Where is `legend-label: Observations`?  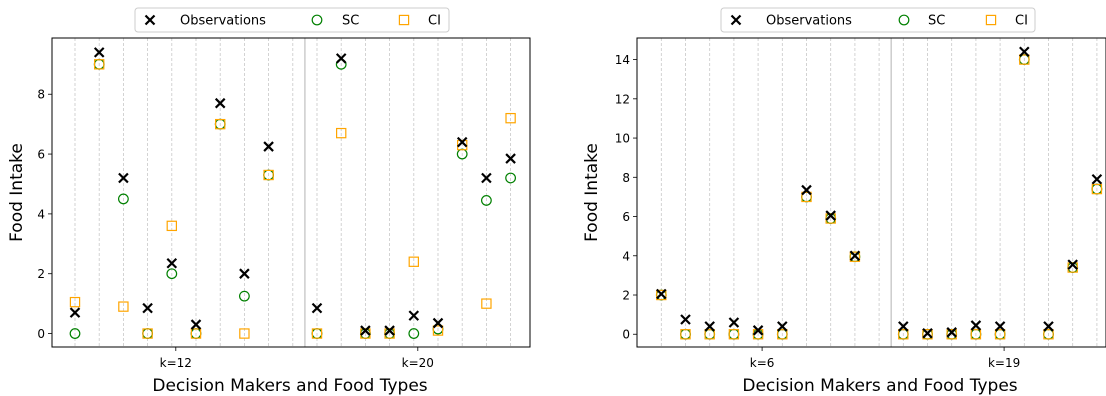 legend-label: Observations is located at coordinates (223, 21).